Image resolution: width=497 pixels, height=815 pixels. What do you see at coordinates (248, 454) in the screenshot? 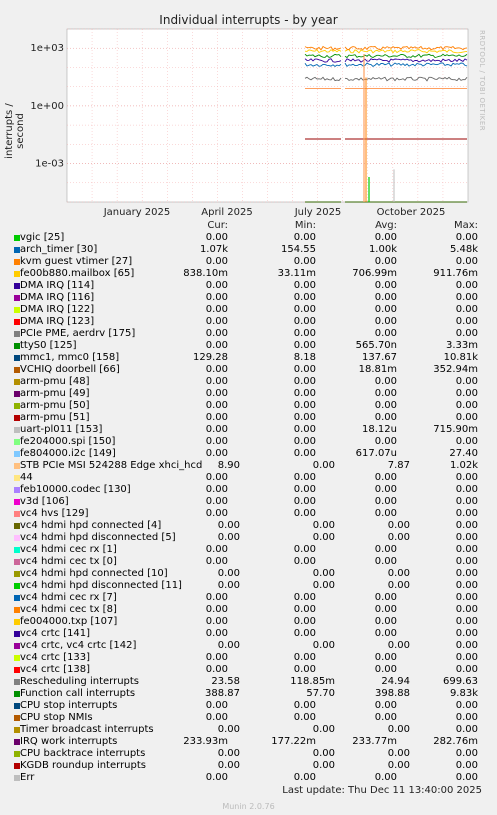
I see `legend-row: fe804000.i2c [149] 0.00 0.00 617.07u 27.40` at bounding box center [248, 454].